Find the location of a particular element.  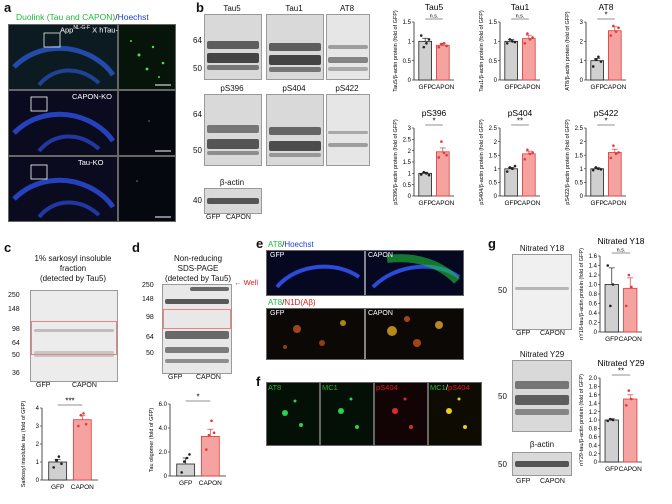

blot-beta-actin is located at coordinates (233, 201).